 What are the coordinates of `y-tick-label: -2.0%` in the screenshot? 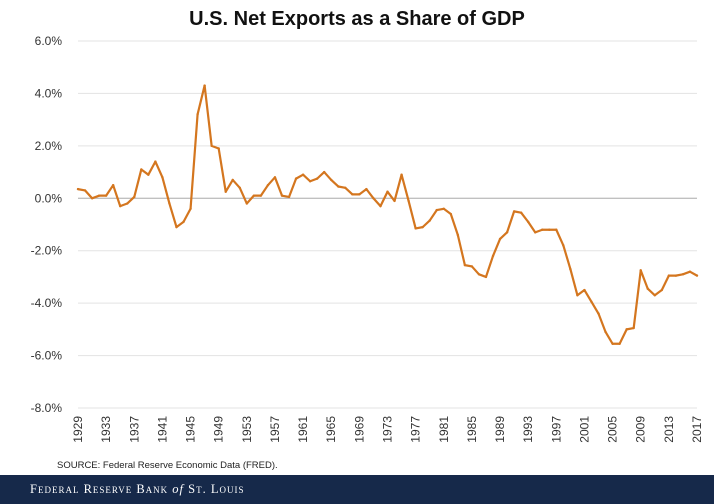 It's located at (47, 251).